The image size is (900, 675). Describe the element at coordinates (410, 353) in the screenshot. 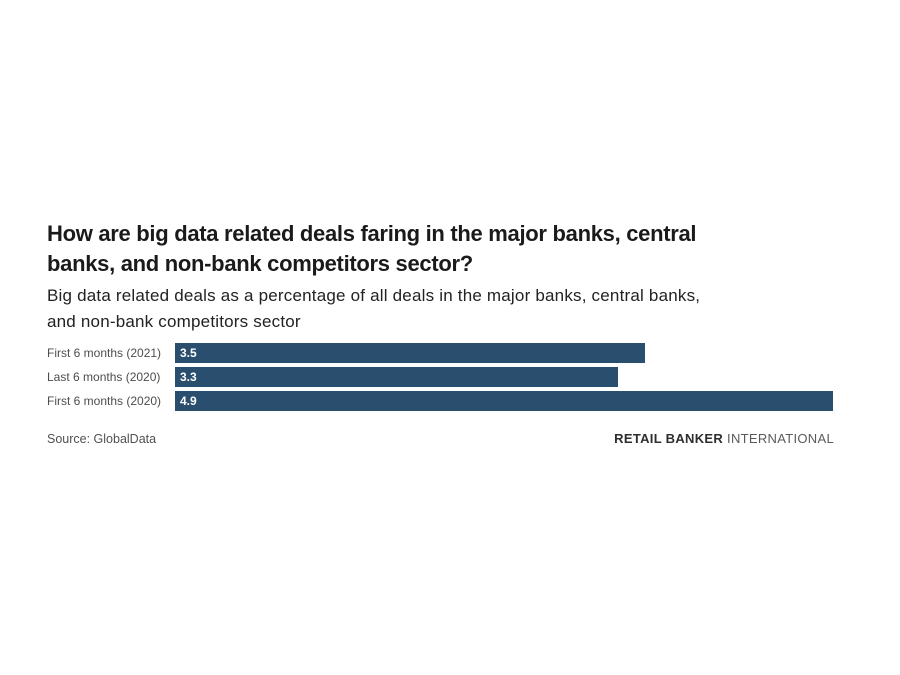

I see `bar: 3.5` at that location.